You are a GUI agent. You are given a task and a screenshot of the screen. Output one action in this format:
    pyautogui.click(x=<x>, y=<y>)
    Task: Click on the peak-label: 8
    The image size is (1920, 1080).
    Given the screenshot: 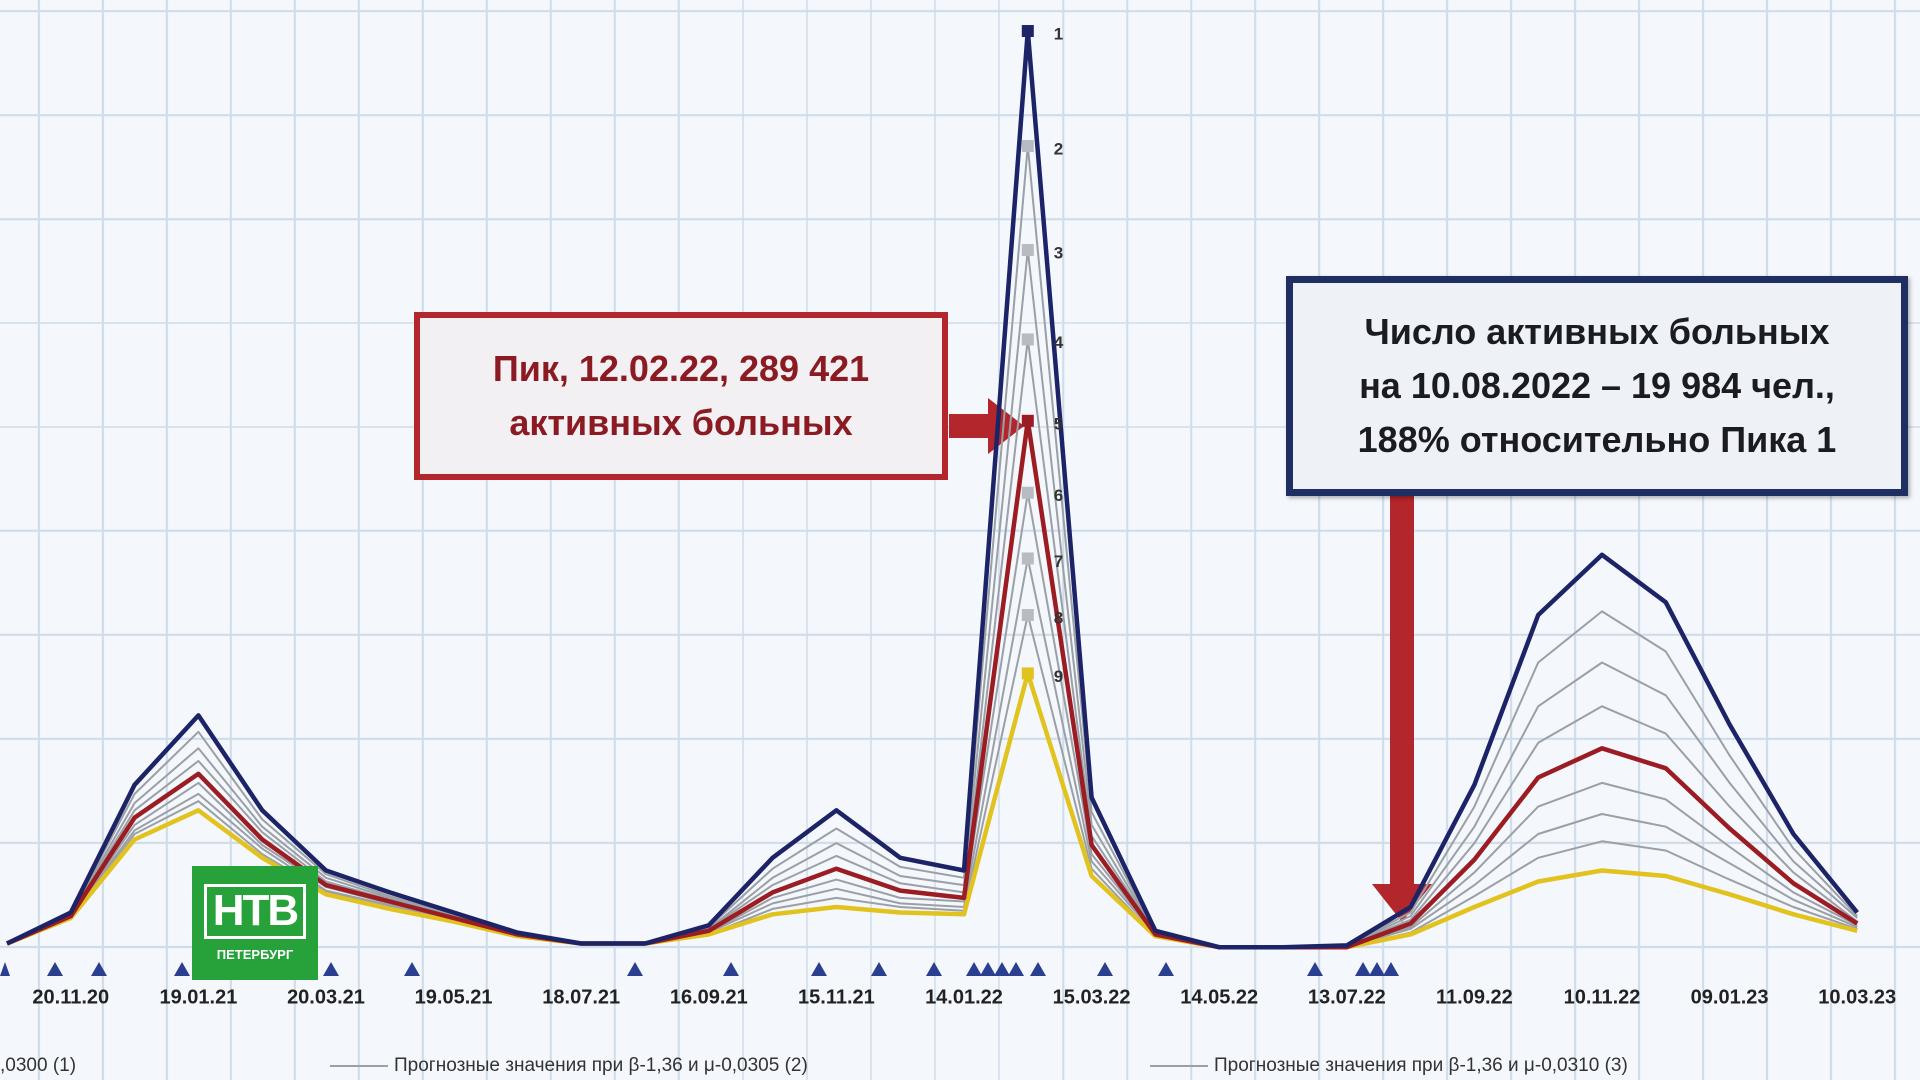 What is the action you would take?
    pyautogui.click(x=1058, y=618)
    